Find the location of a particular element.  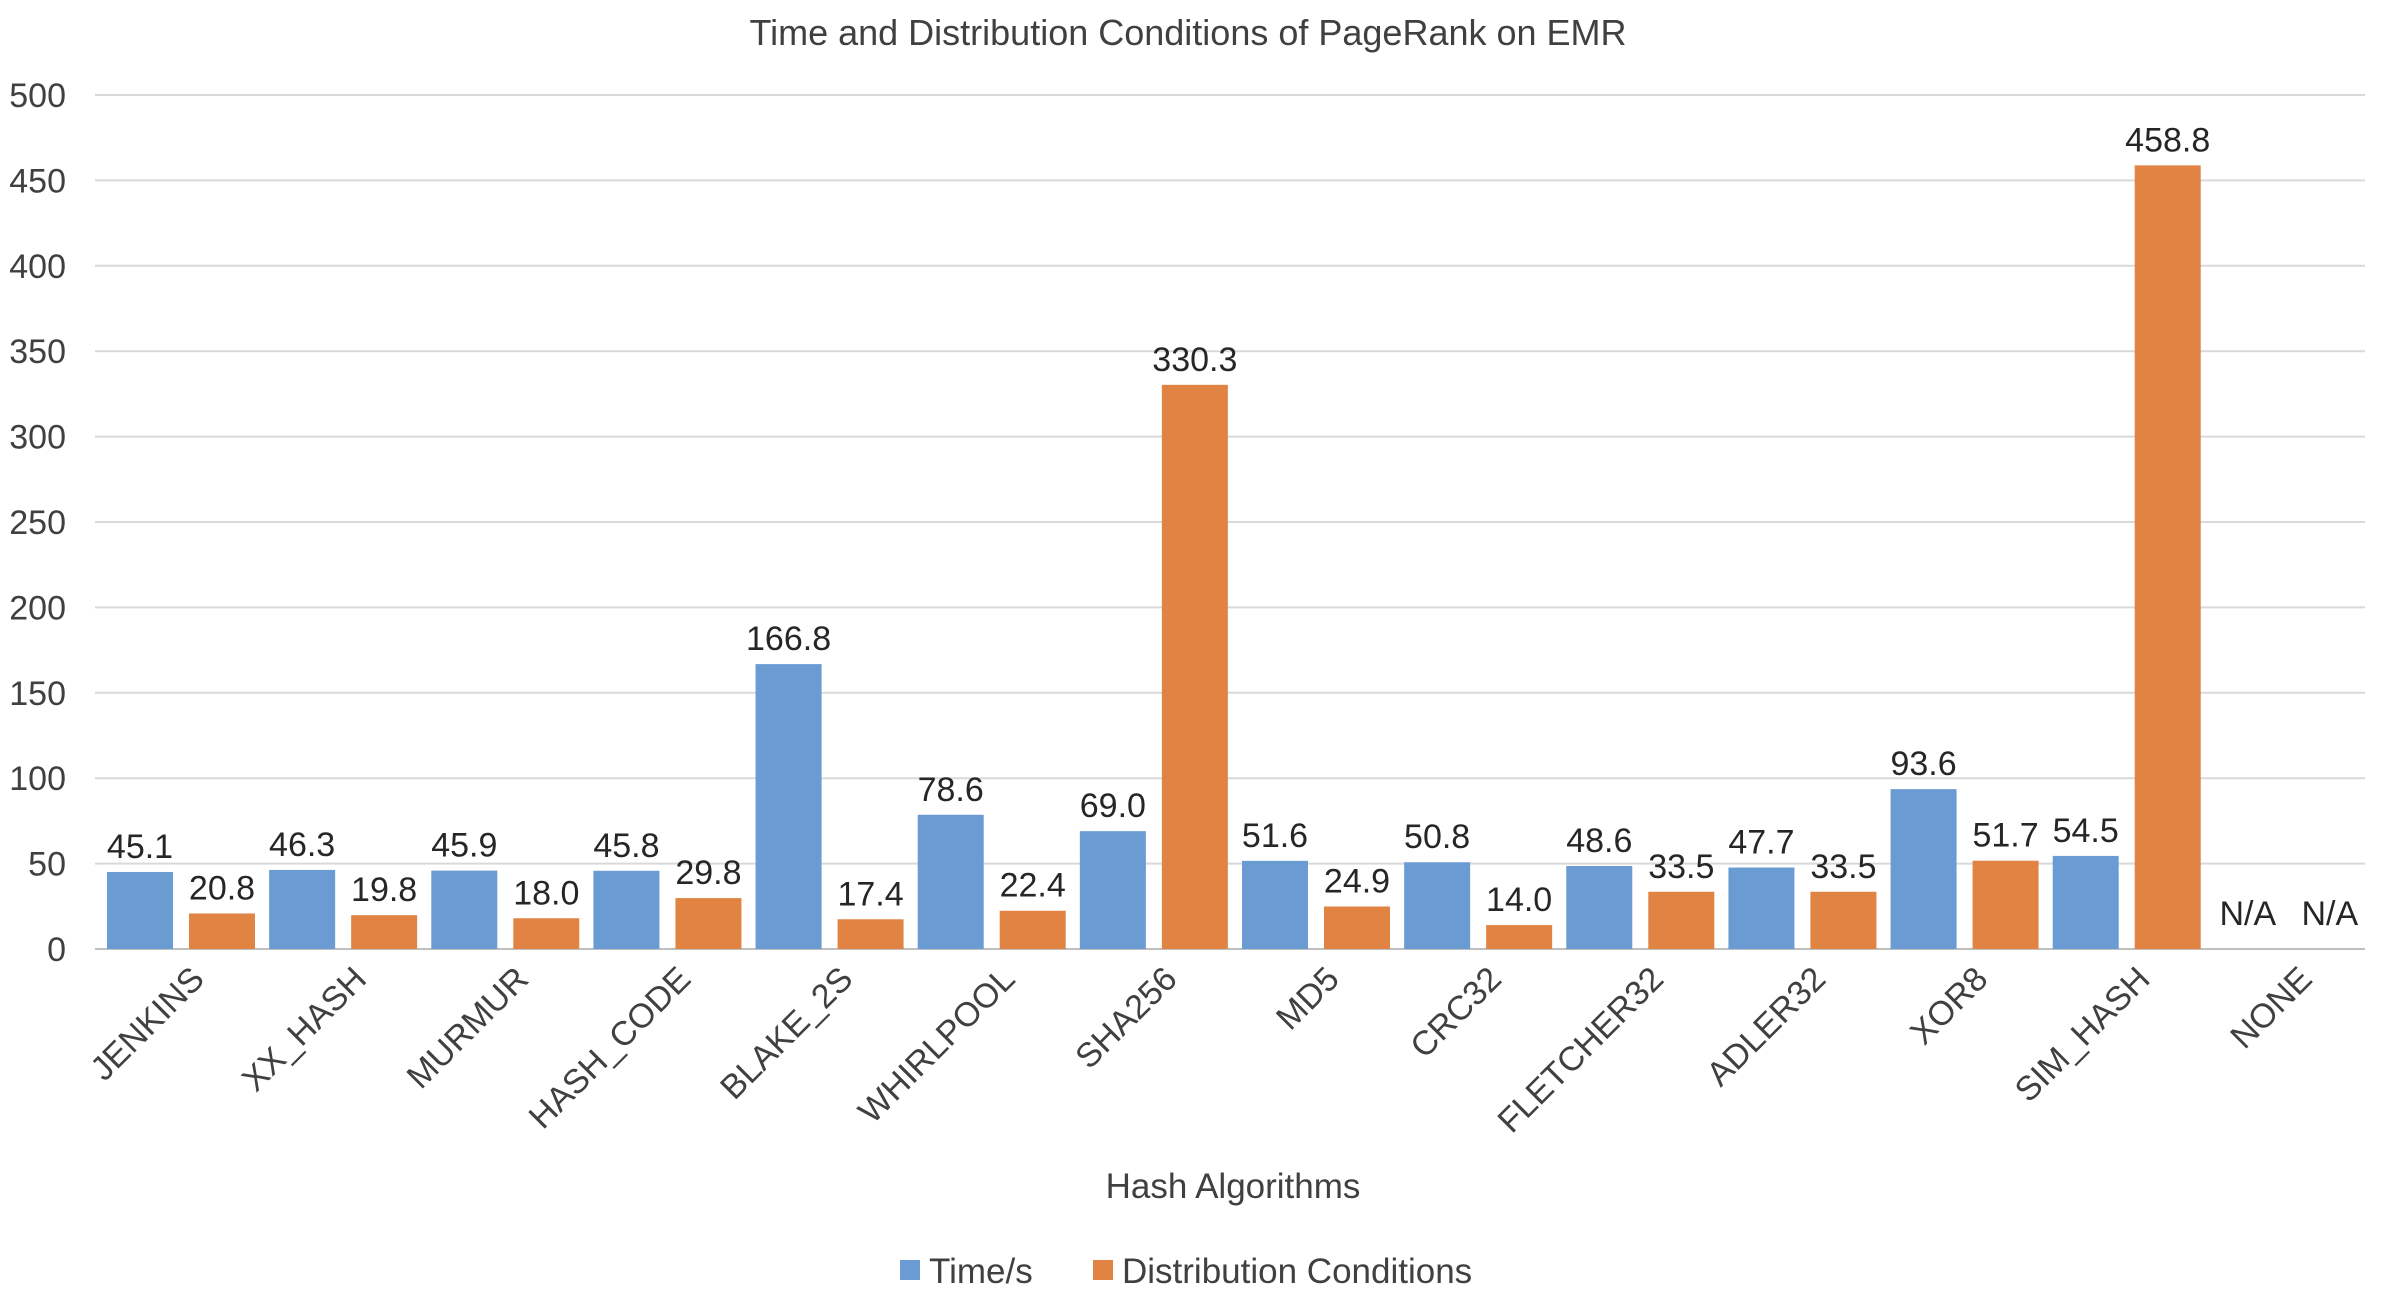

bar-time-xor8 is located at coordinates (1923, 869).